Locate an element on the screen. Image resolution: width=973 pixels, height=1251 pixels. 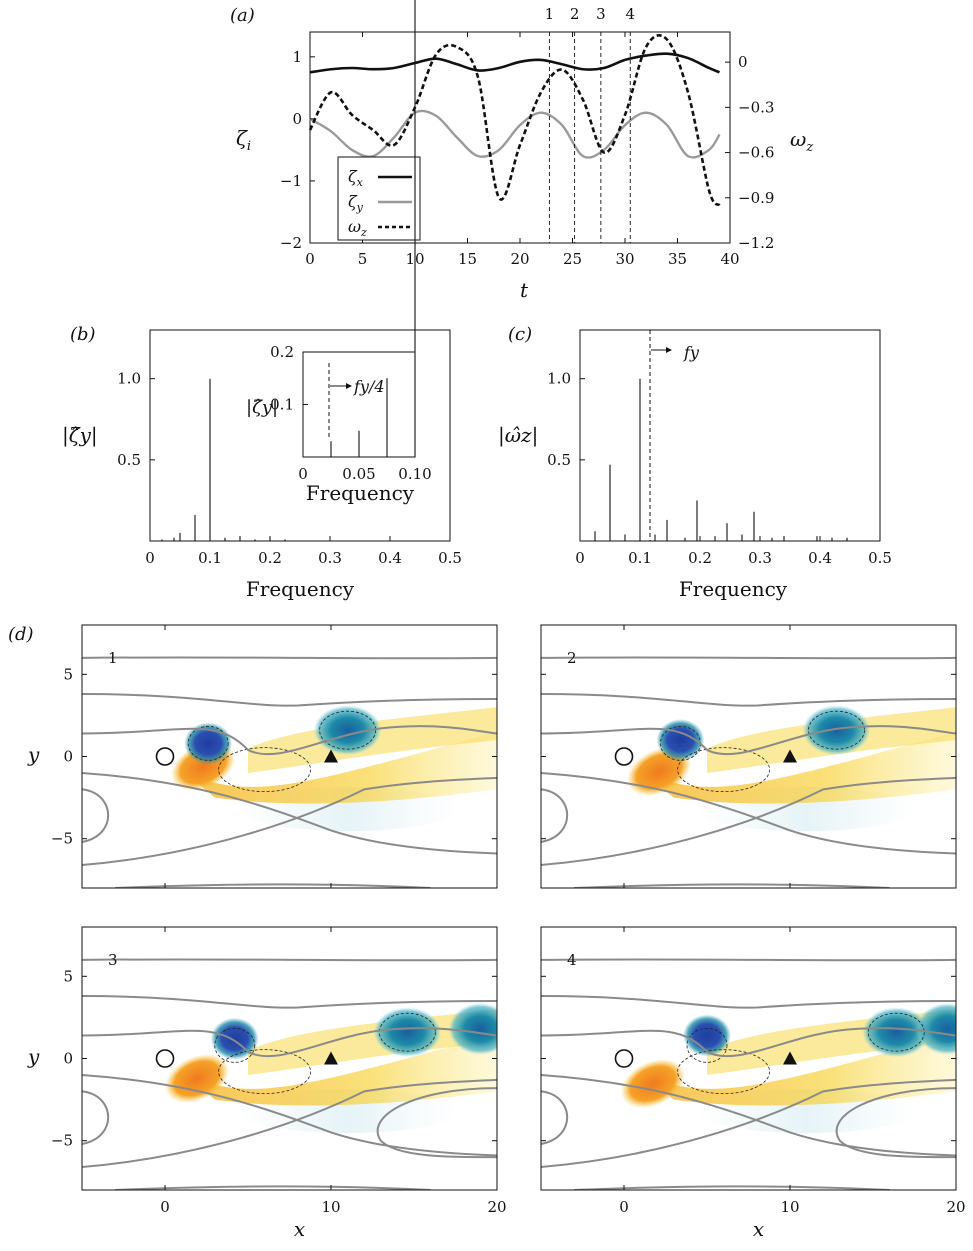
snapshot-marker-label: 1 is located at coordinates (550, 14).